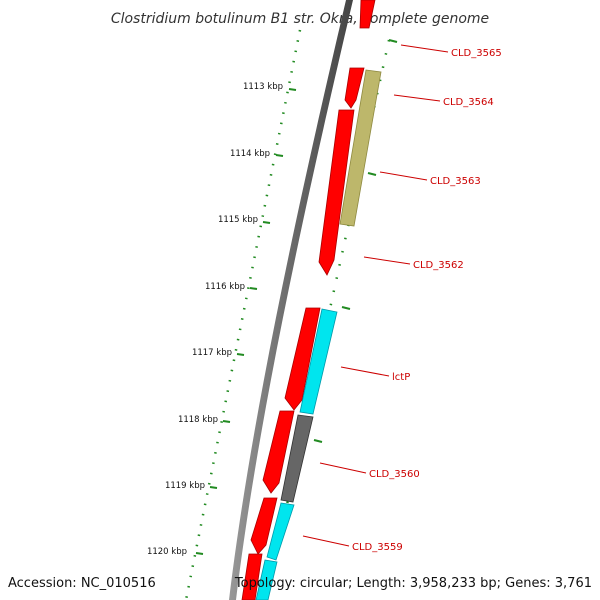 The width and height of the screenshot is (600, 600). Describe the element at coordinates (212, 353) in the screenshot. I see `tick-label: 1117 kbp` at that location.